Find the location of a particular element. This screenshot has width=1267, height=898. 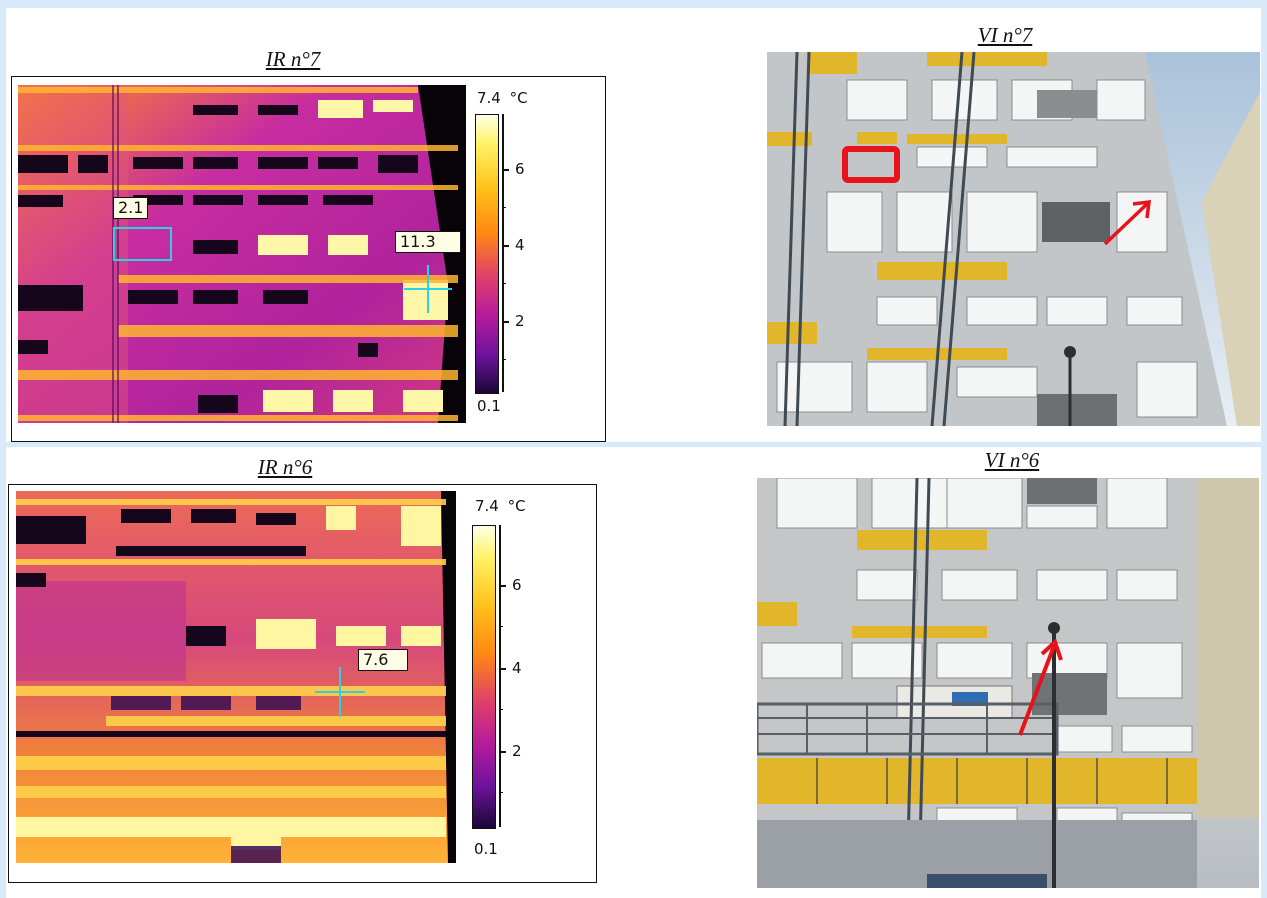

spot-temperature-label: 7.6 is located at coordinates (383, 660).